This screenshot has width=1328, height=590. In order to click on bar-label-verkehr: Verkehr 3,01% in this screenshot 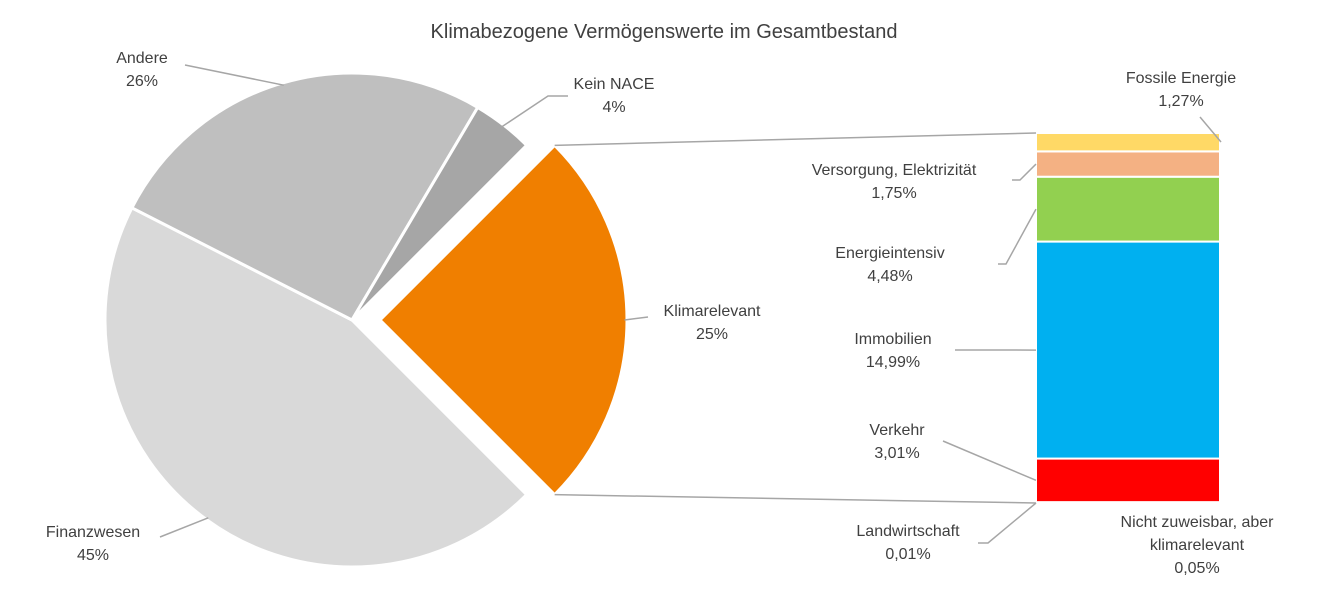, I will do `click(897, 442)`.